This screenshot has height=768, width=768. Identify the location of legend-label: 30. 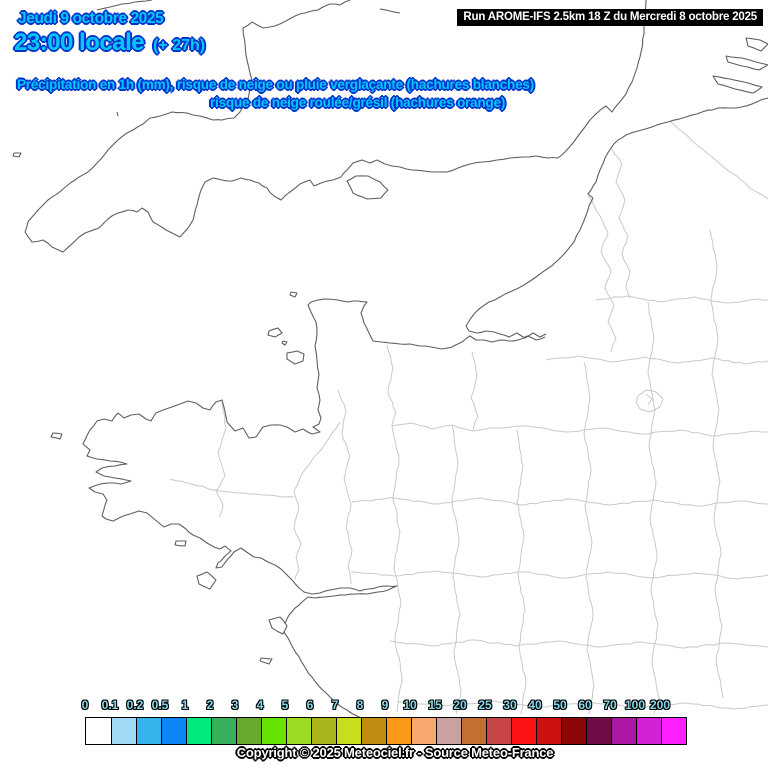
(510, 705).